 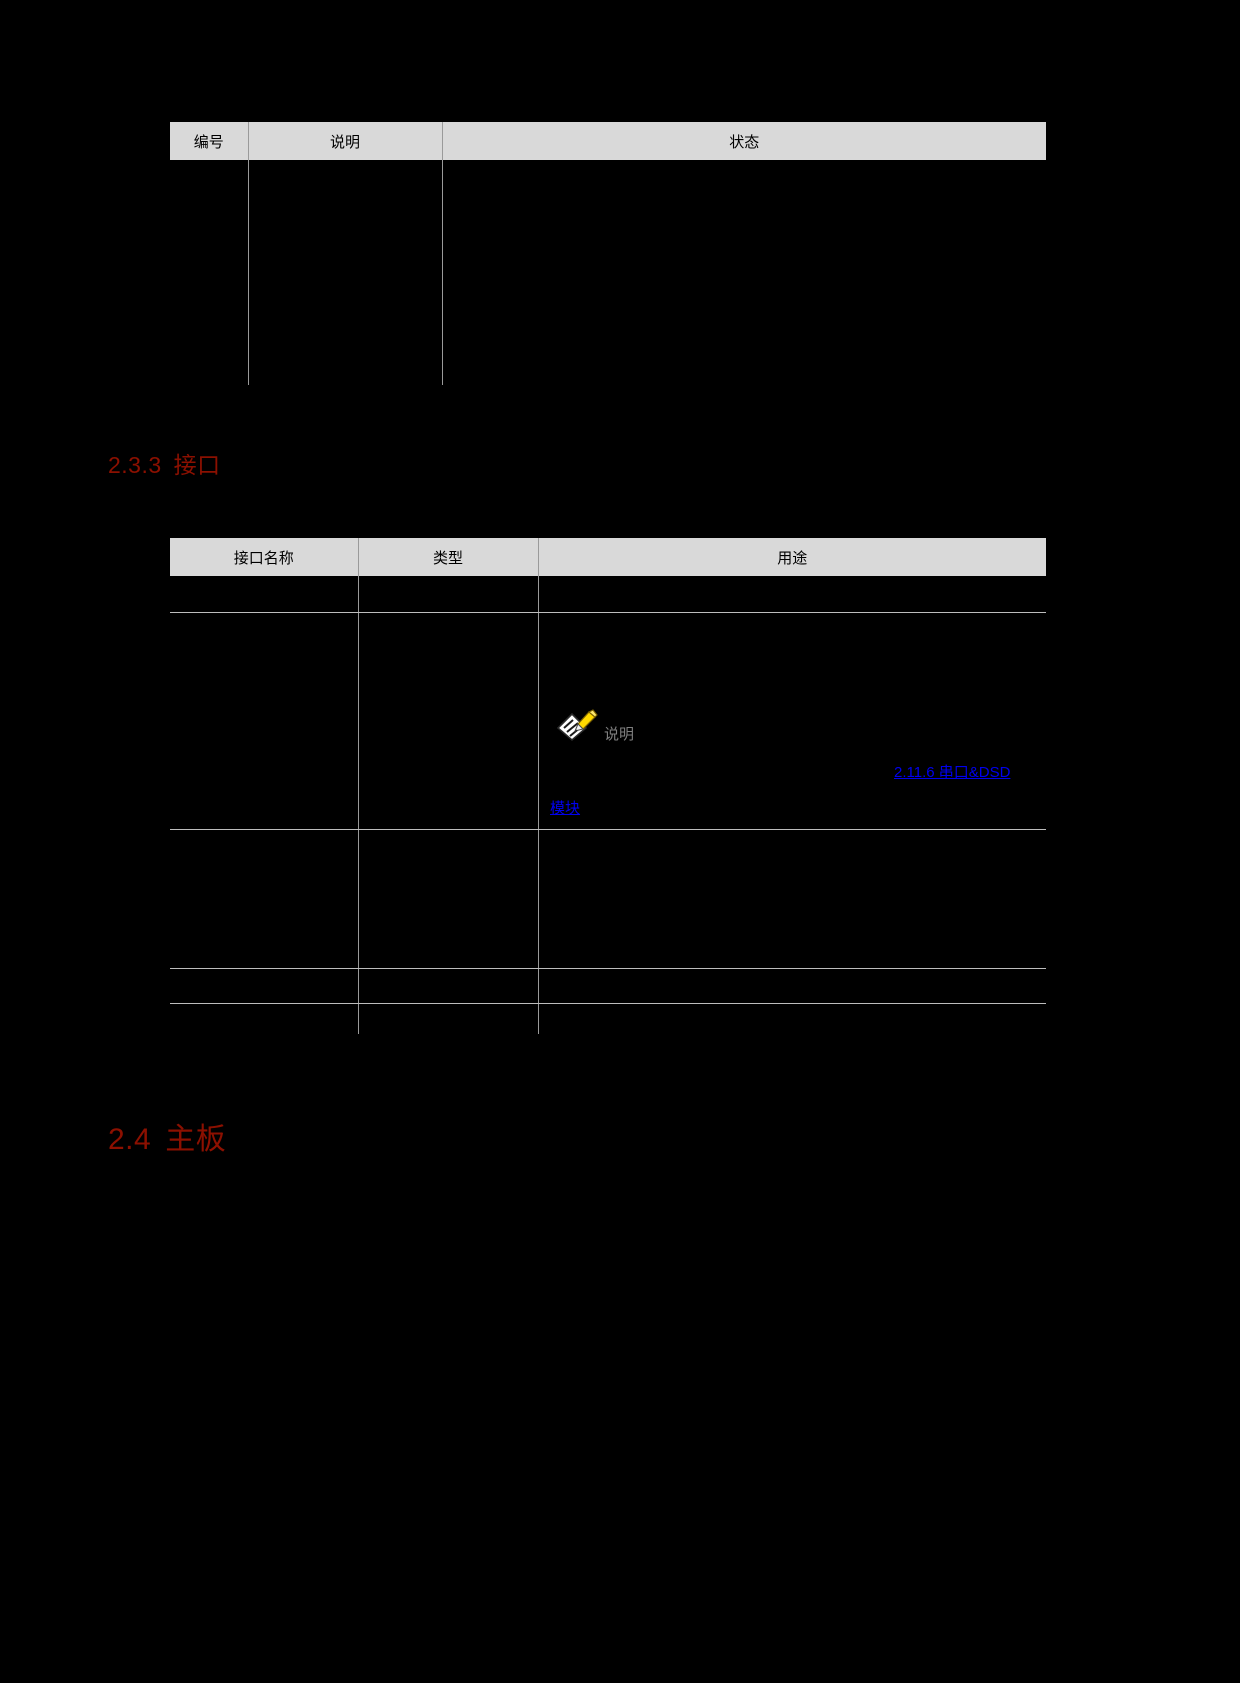 What do you see at coordinates (952, 772) in the screenshot?
I see `cross-reference-link-line1: 2.11.6 串口&DSD` at bounding box center [952, 772].